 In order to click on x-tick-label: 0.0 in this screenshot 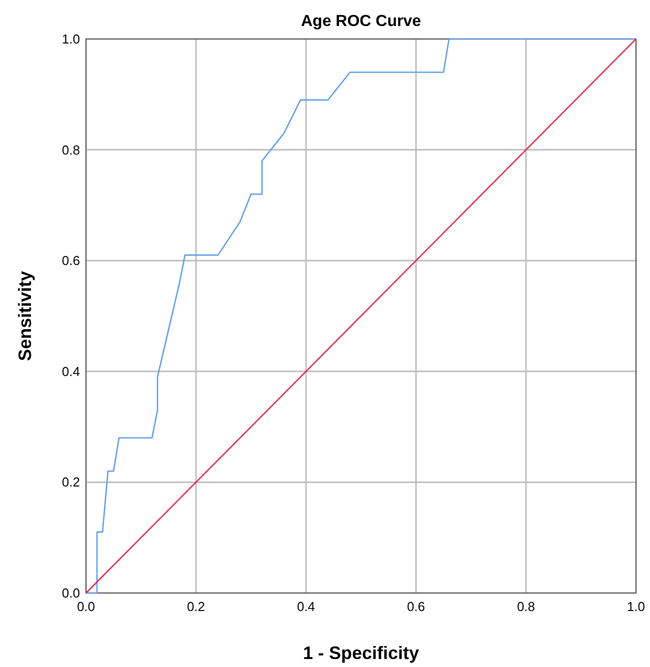, I will do `click(86, 606)`.